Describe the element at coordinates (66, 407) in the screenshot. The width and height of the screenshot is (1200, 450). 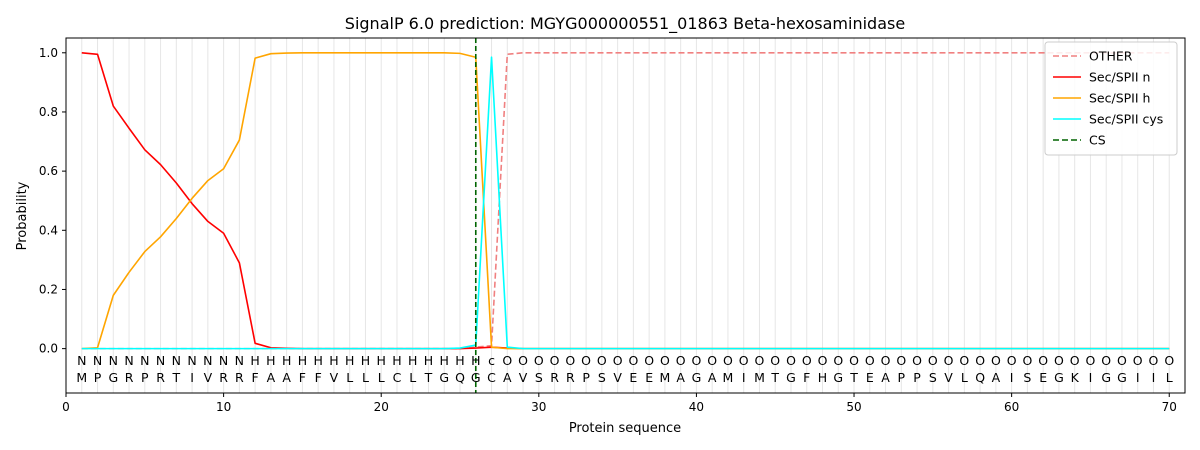
I see `x-tick-label: 0` at that location.